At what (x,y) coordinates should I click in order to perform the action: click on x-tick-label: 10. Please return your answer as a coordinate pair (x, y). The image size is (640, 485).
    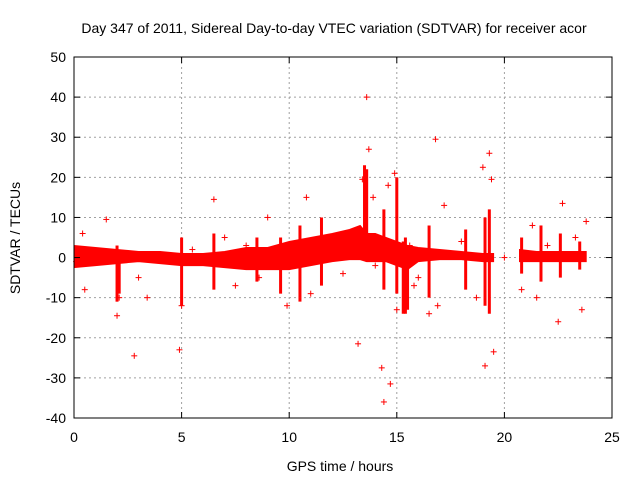
    Looking at the image, I should click on (289, 437).